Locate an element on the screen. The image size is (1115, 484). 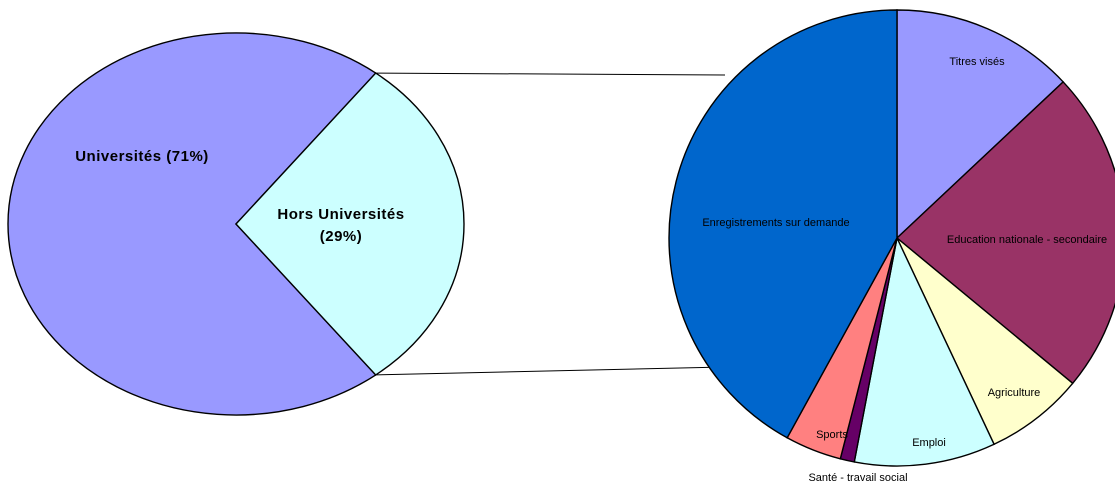
slice-education-nationale-secondaire is located at coordinates (1005, 232).